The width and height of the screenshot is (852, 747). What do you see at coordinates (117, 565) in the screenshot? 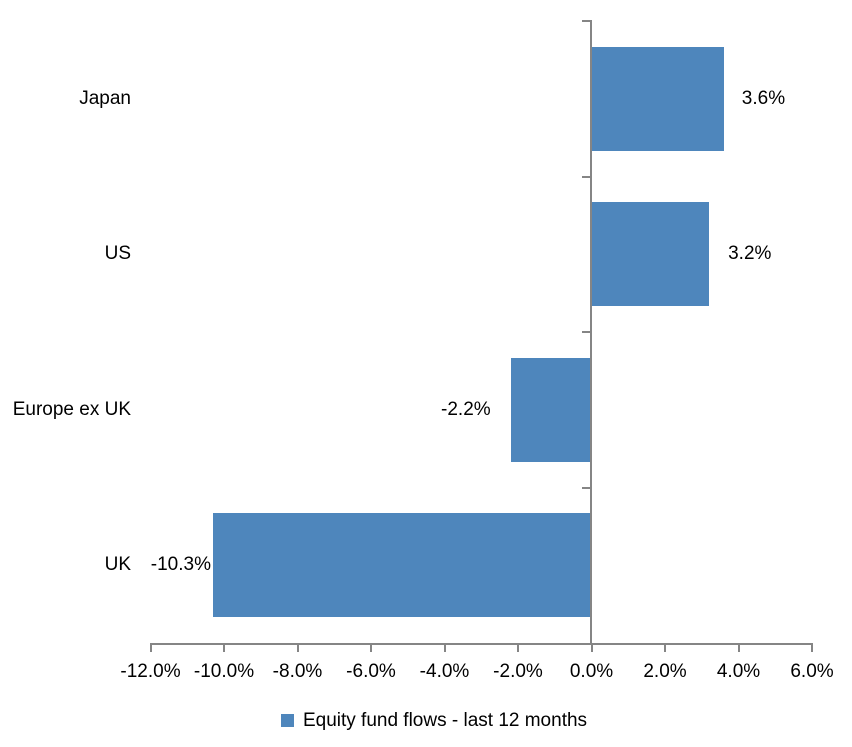
I see `category-label: UK` at bounding box center [117, 565].